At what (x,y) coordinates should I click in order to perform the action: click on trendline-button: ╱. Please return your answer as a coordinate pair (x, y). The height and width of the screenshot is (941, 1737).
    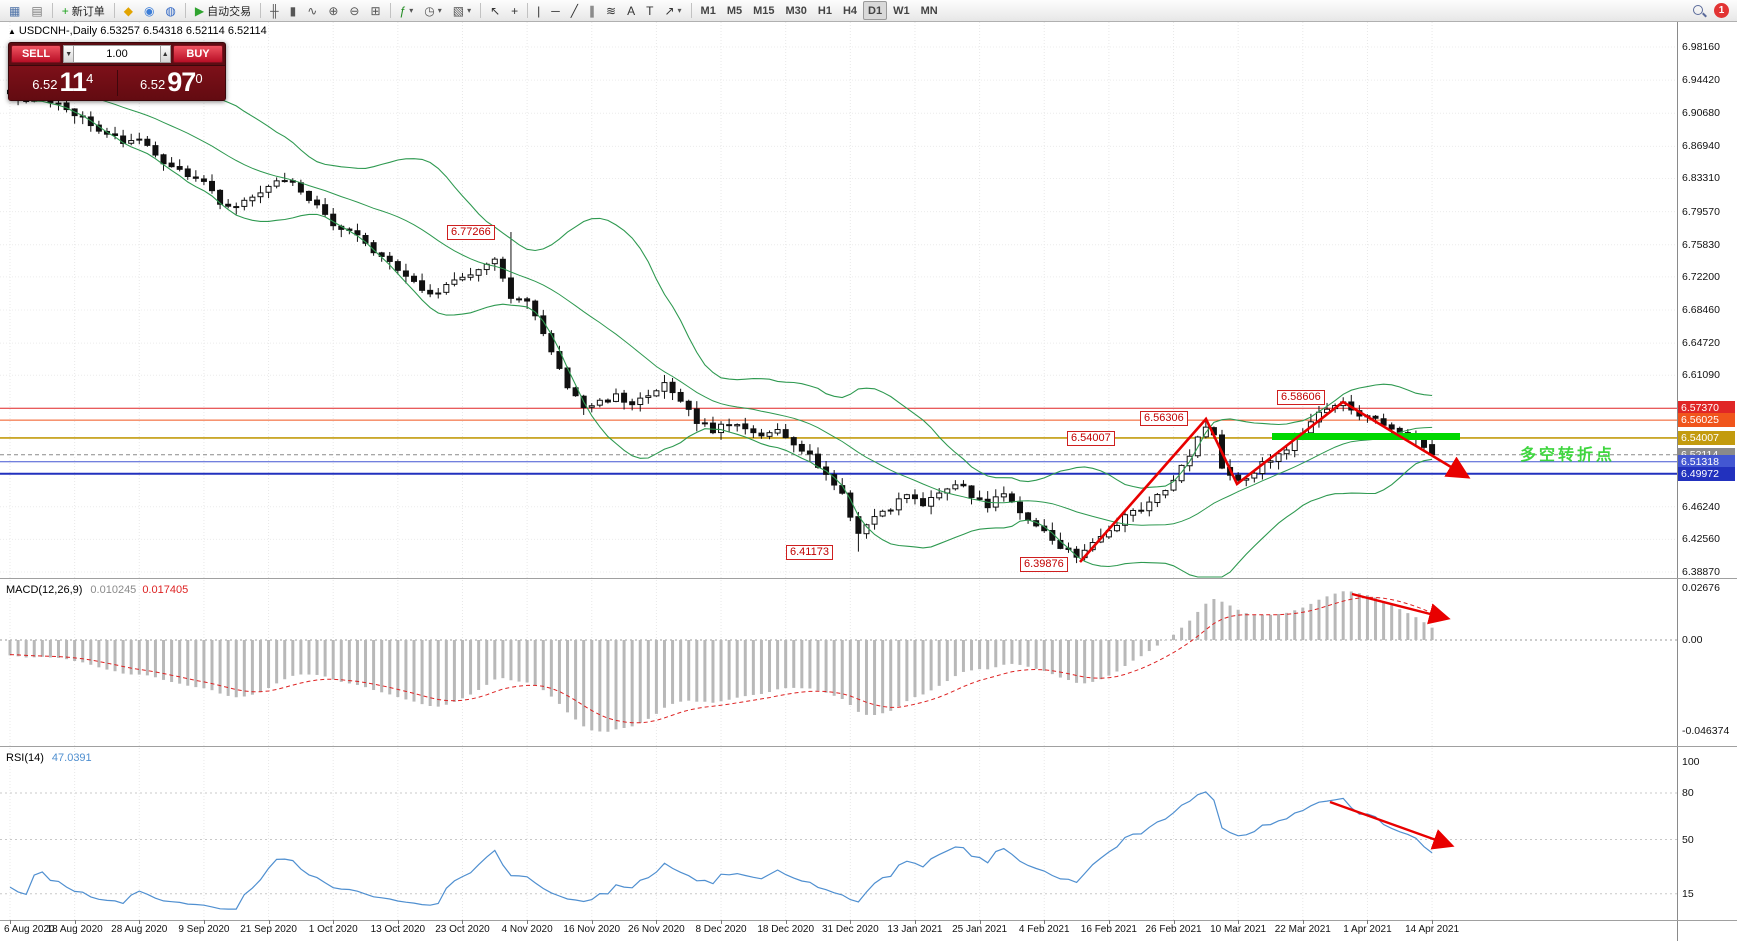
    Looking at the image, I should click on (574, 10).